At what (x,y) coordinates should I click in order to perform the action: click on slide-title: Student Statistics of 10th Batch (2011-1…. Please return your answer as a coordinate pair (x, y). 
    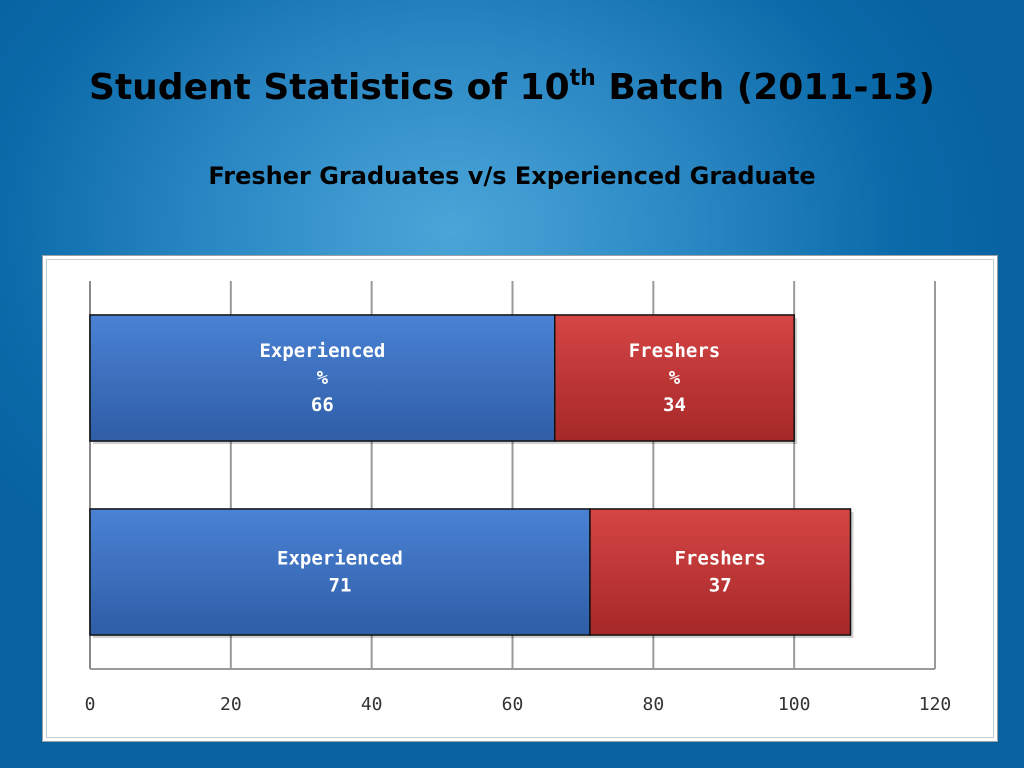
    Looking at the image, I should click on (512, 88).